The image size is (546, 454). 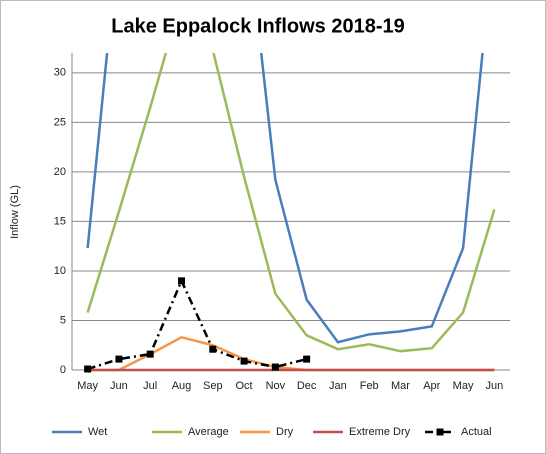 I want to click on series-line, so click(x=197, y=324).